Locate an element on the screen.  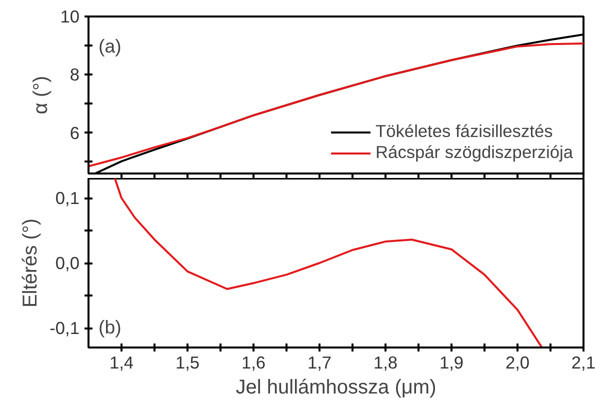
annotation: (b) is located at coordinates (110, 327).